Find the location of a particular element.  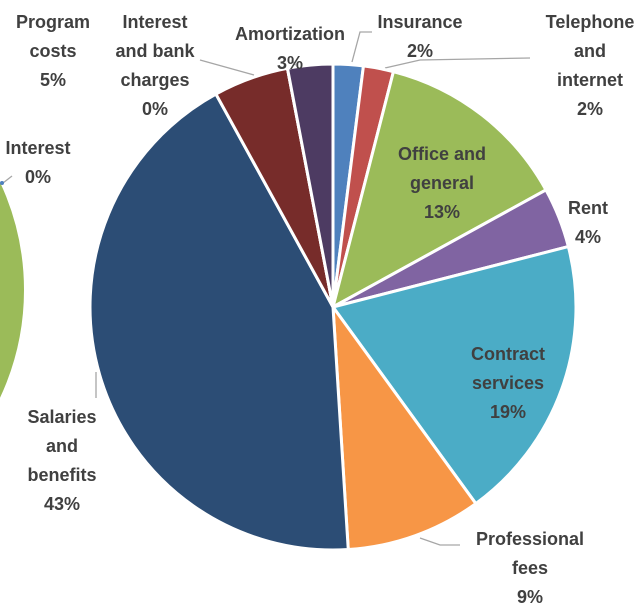

label-text: Rent is located at coordinates (588, 208).